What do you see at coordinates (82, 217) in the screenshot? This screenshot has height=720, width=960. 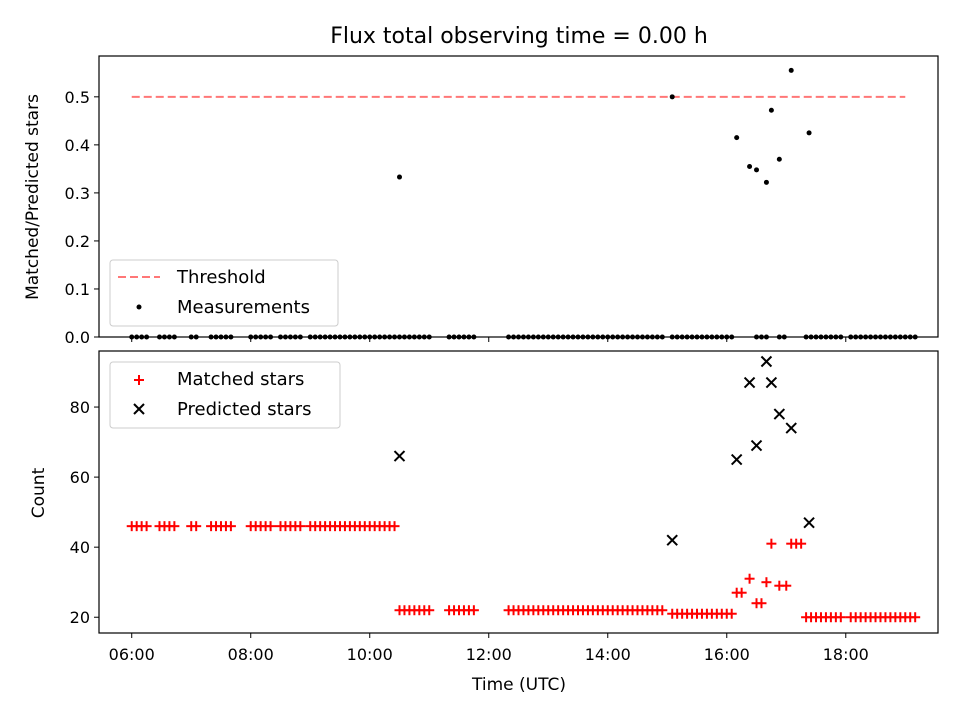 I see `top-y-ticks: 0.0 0.1 0.2 0.3 0.4 0.5` at bounding box center [82, 217].